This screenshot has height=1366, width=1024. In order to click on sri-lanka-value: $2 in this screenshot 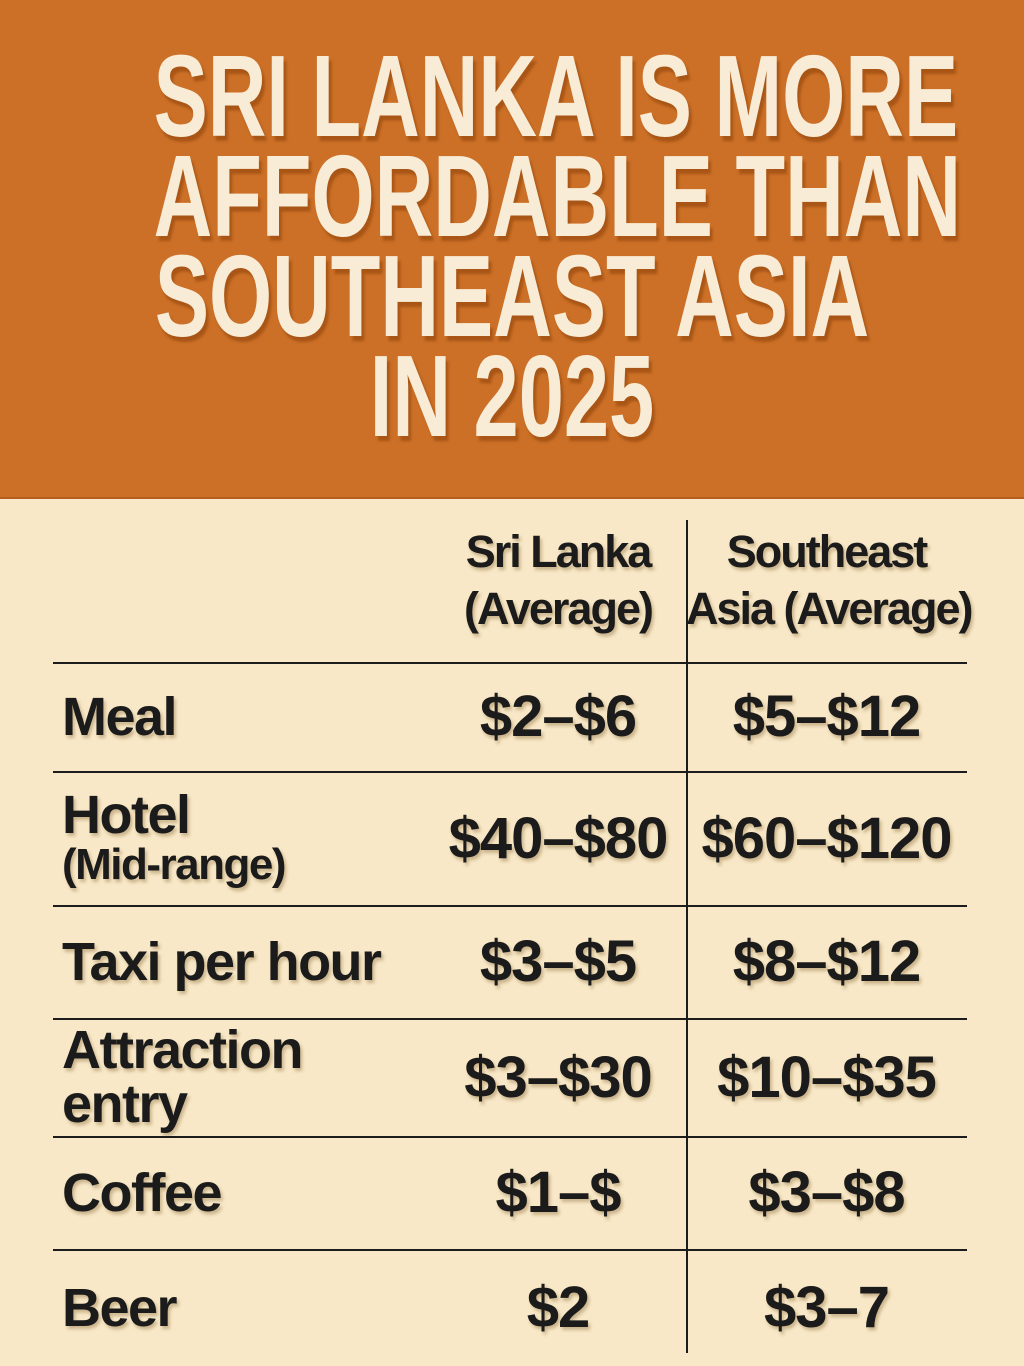, I will do `click(558, 1307)`.